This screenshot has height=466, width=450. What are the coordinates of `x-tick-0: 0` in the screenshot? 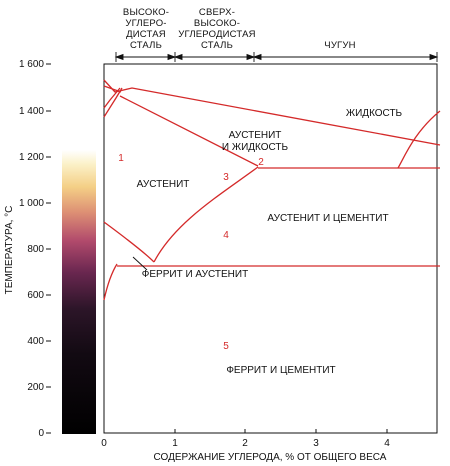 It's located at (104, 443).